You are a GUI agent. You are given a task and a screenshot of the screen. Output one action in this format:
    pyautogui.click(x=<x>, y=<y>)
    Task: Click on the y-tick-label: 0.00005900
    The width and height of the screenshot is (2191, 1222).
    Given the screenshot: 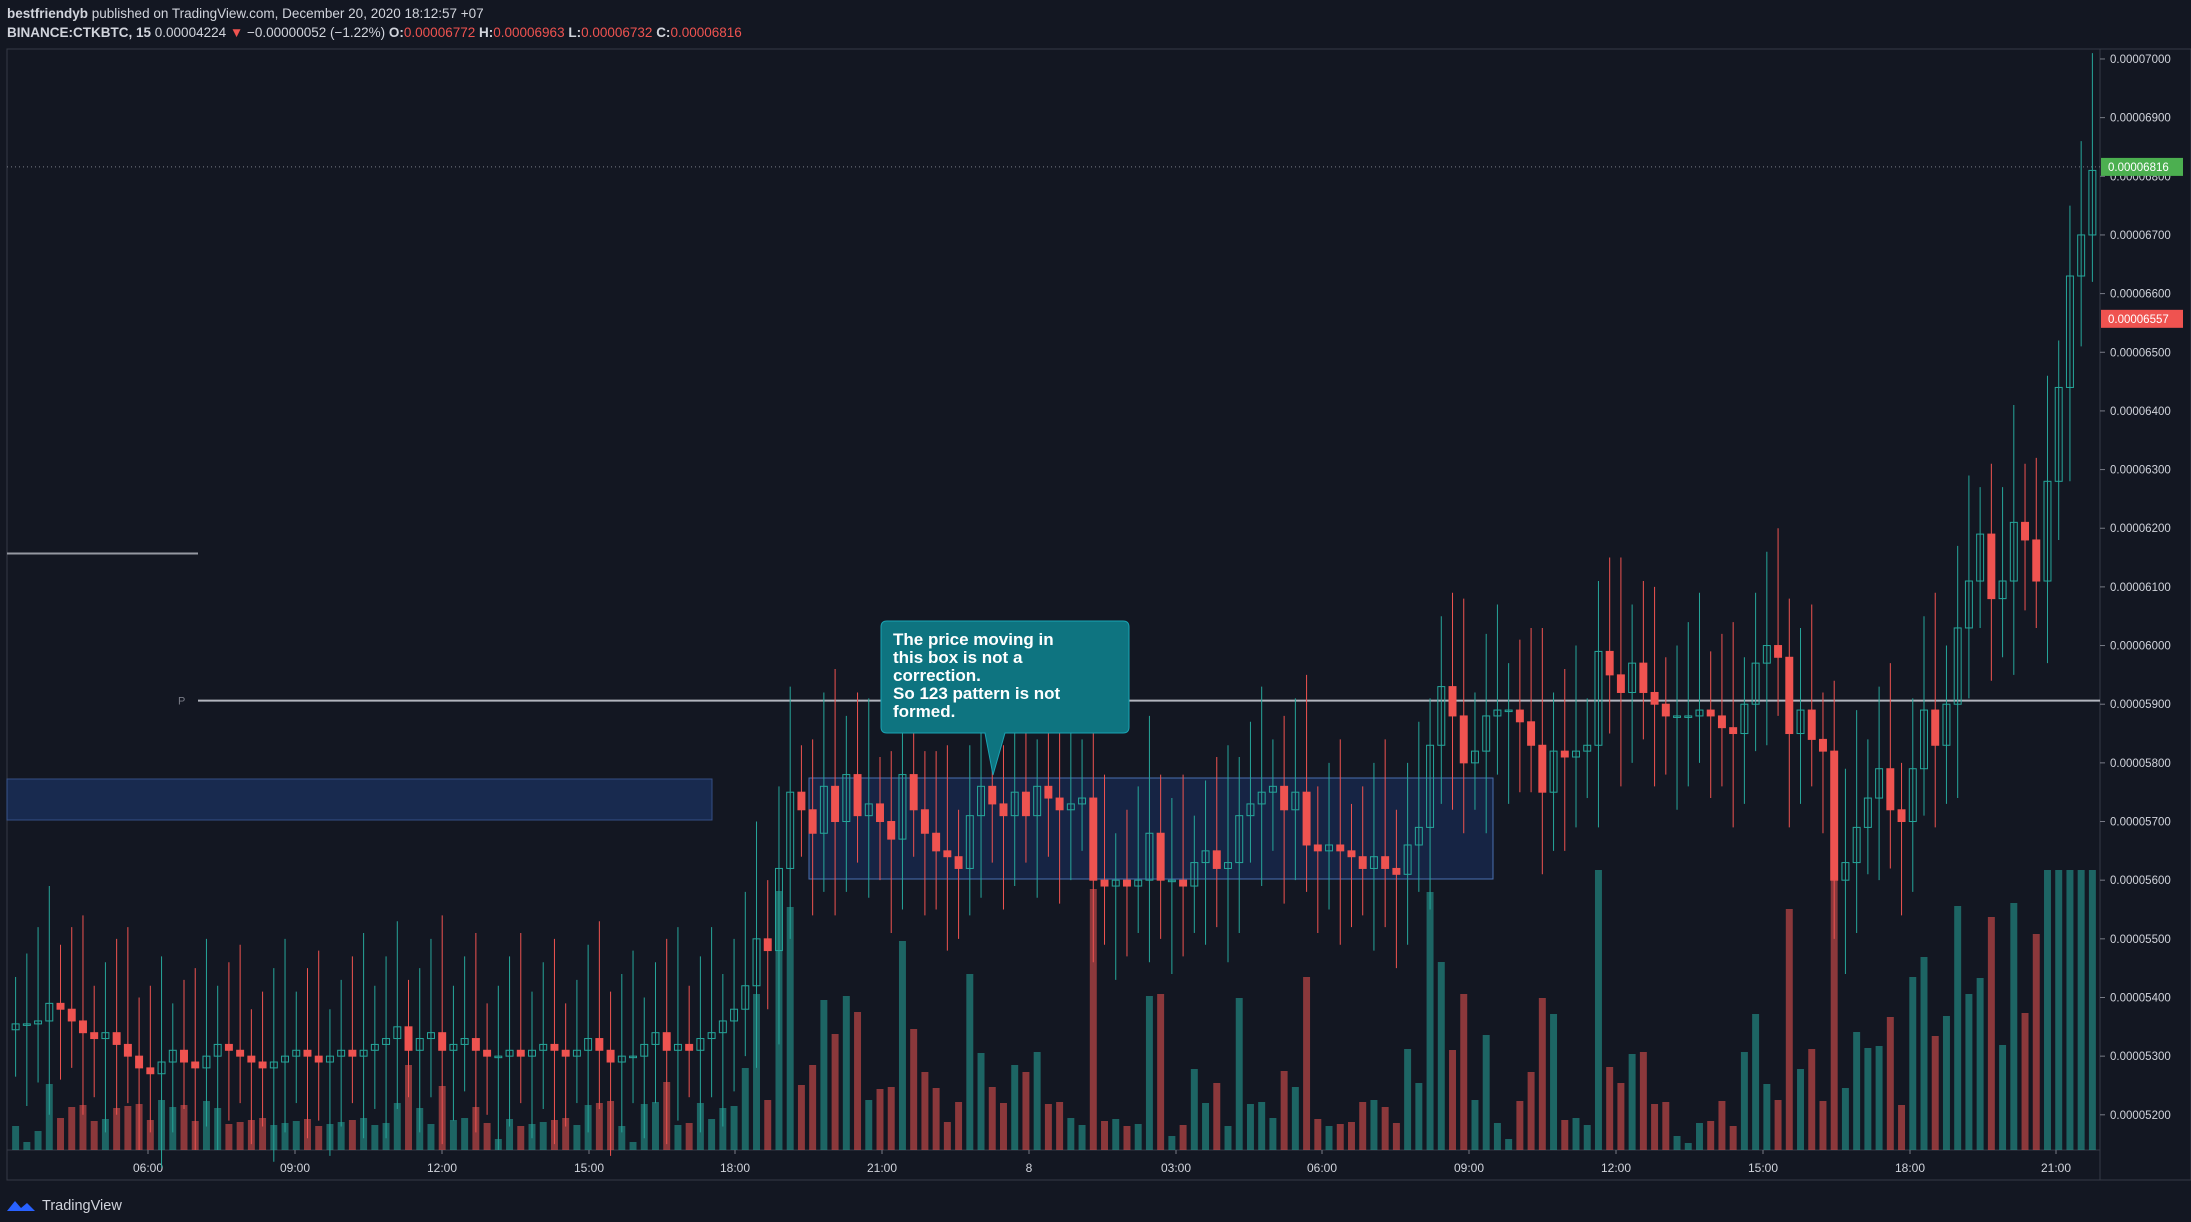 What is the action you would take?
    pyautogui.click(x=2140, y=705)
    